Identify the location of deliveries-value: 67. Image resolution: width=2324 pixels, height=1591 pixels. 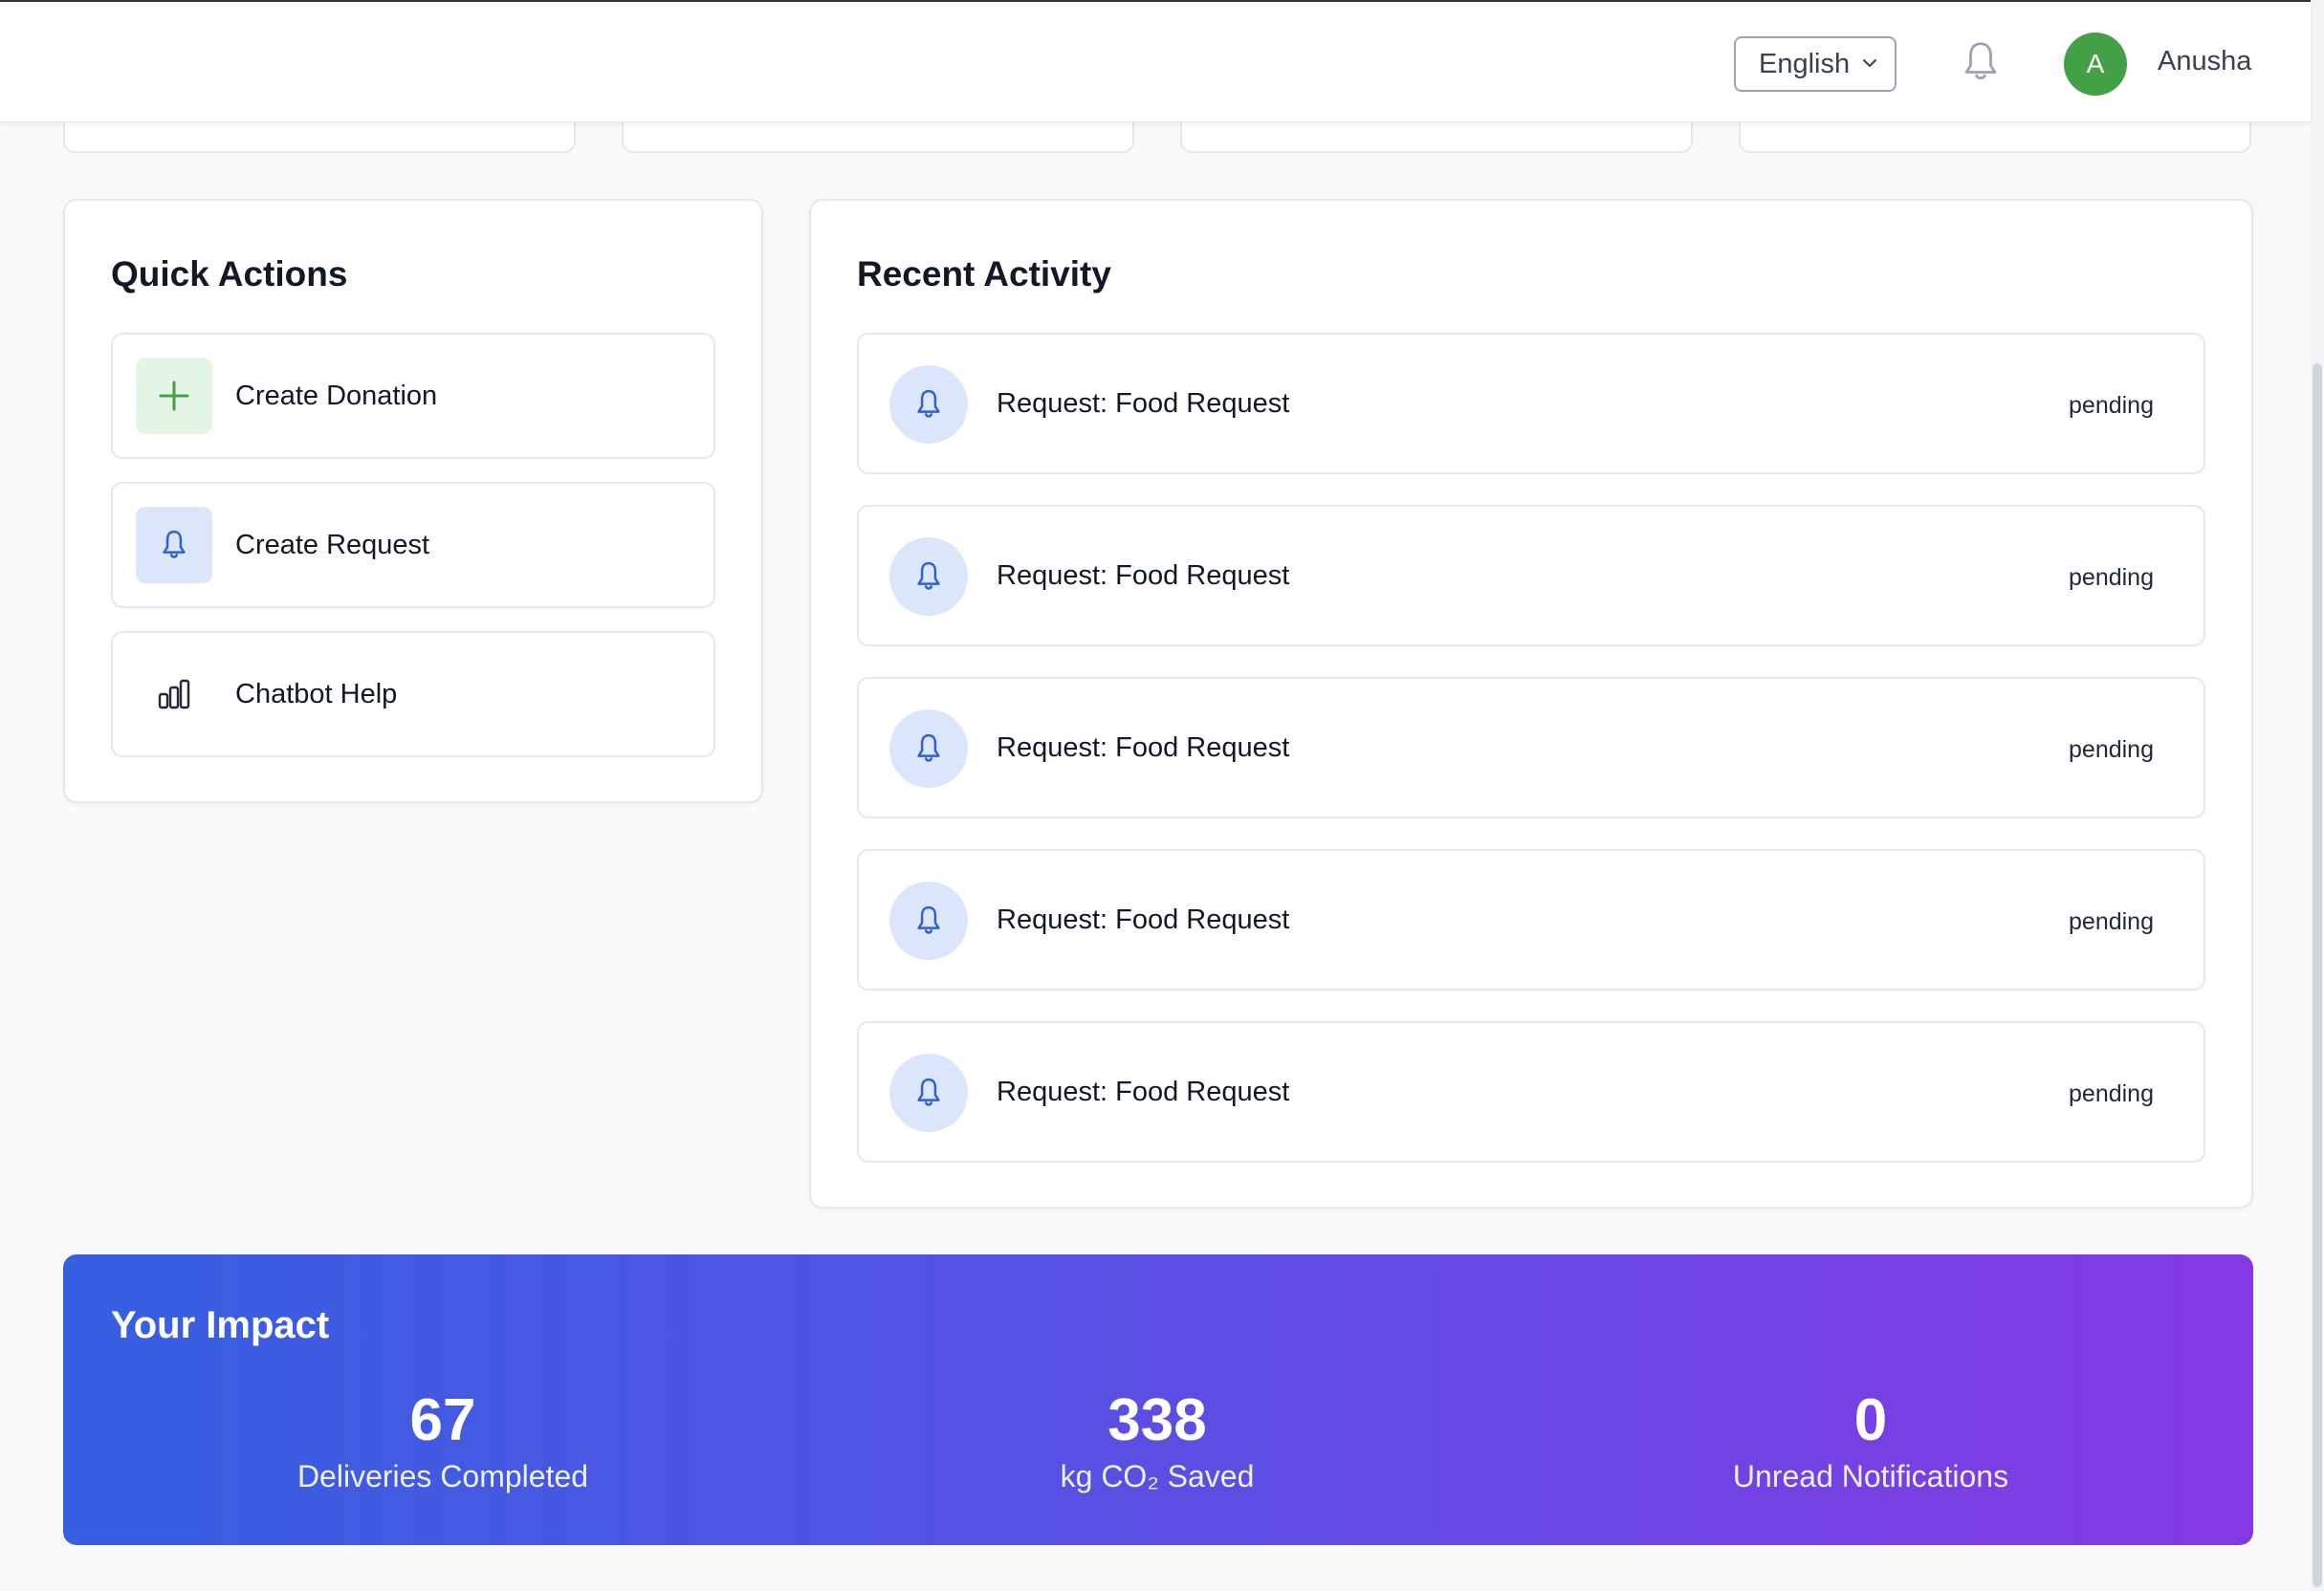
(443, 1420).